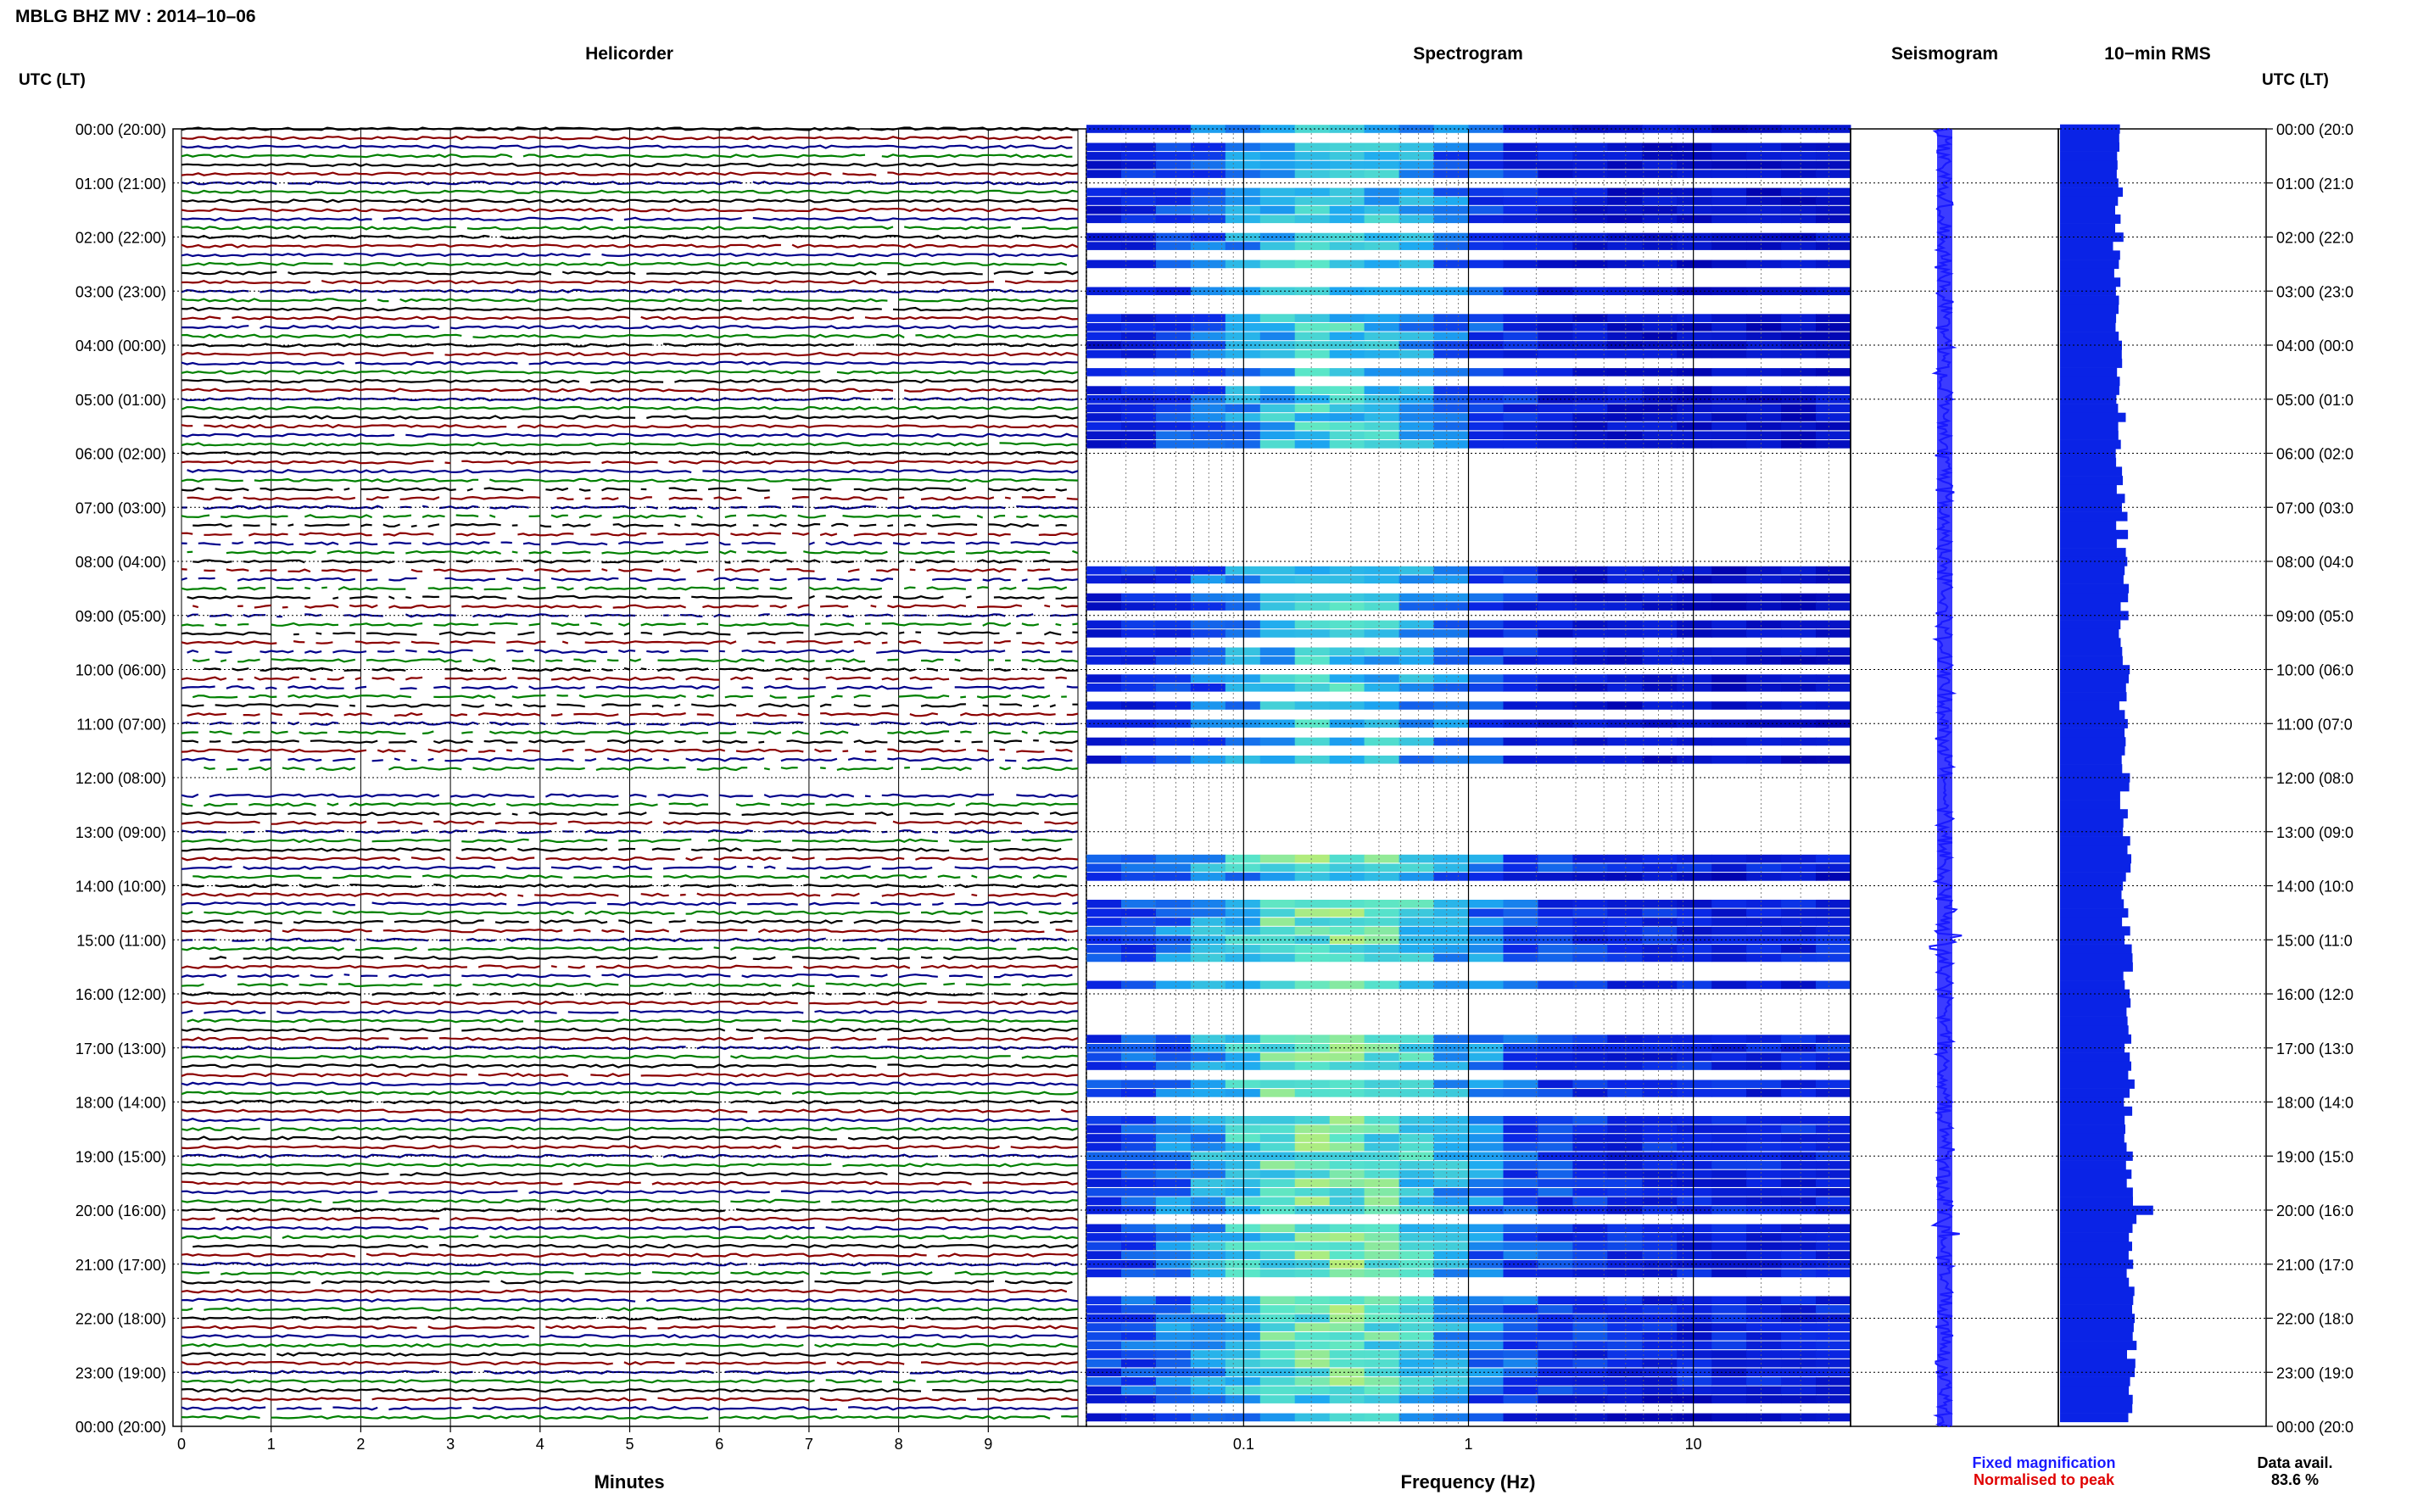  I want to click on right-time-tick-label: 14:00 (10:0, so click(2314, 887).